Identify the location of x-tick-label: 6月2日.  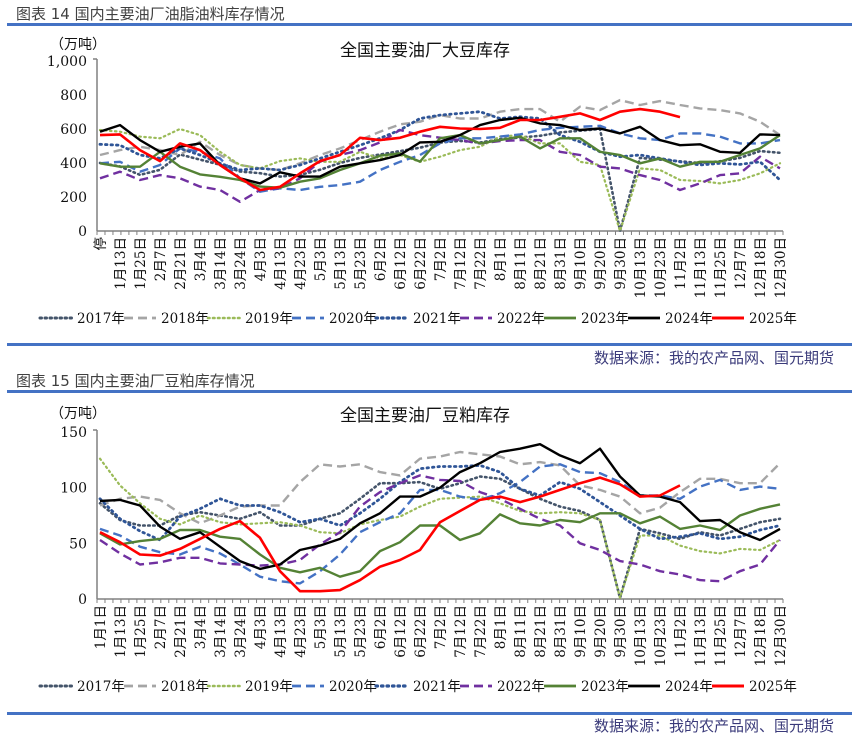
(381, 627).